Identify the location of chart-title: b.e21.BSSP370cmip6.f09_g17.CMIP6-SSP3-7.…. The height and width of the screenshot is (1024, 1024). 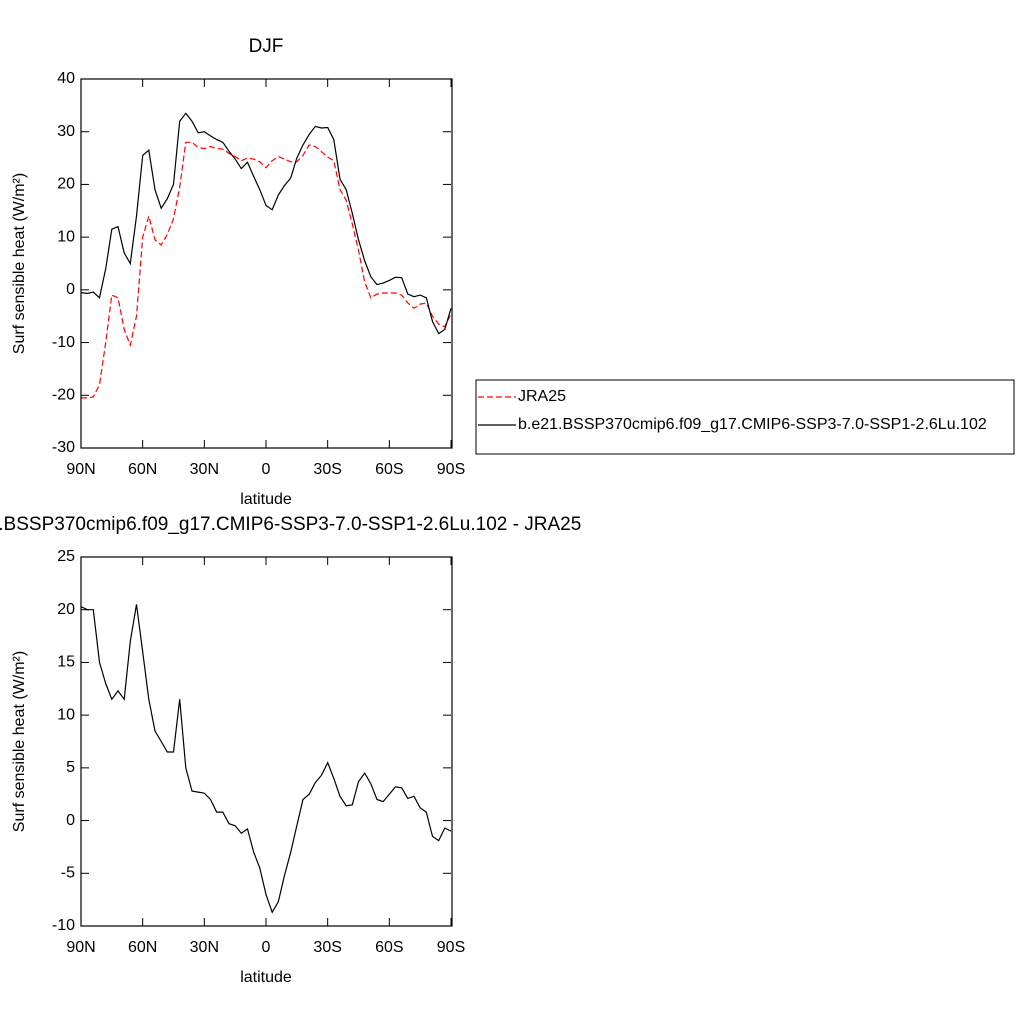
(290, 524).